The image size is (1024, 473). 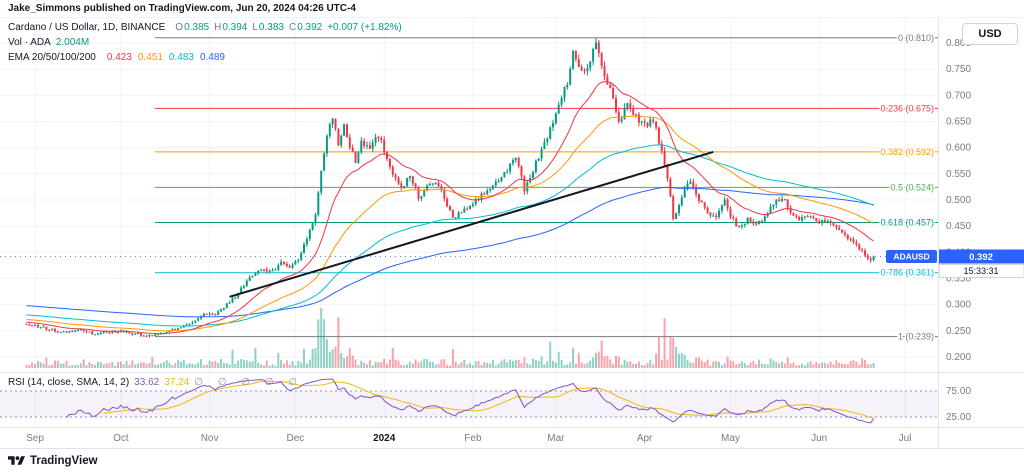 What do you see at coordinates (179, 27) in the screenshot?
I see `ohlc-letter: O` at bounding box center [179, 27].